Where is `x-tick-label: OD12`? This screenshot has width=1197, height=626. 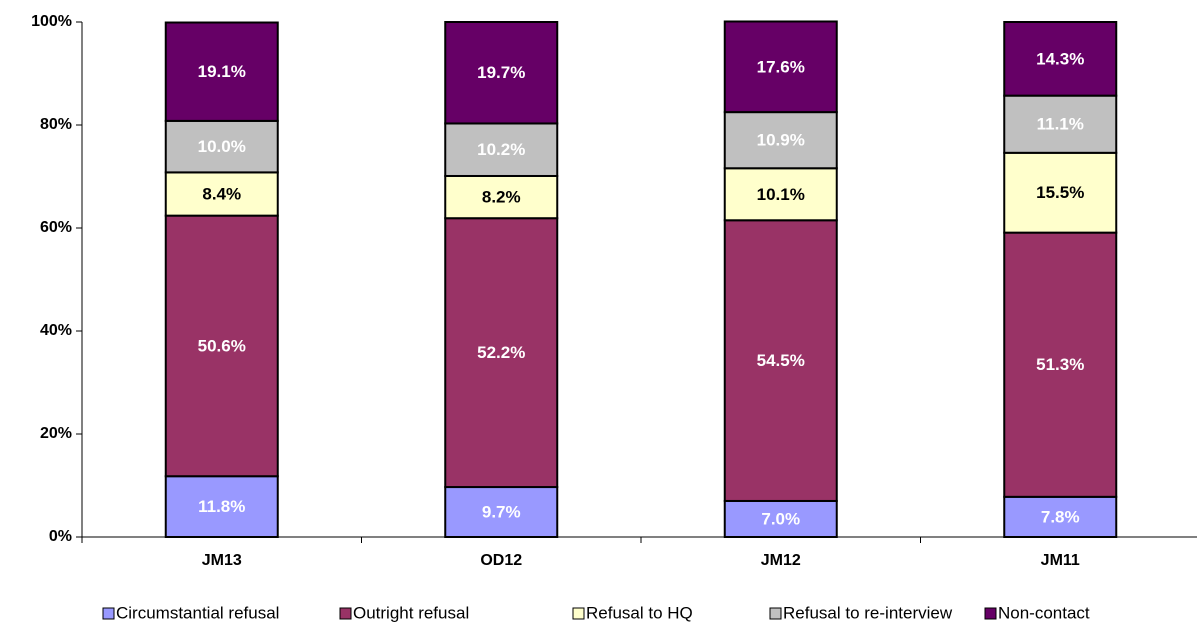 x-tick-label: OD12 is located at coordinates (501, 560).